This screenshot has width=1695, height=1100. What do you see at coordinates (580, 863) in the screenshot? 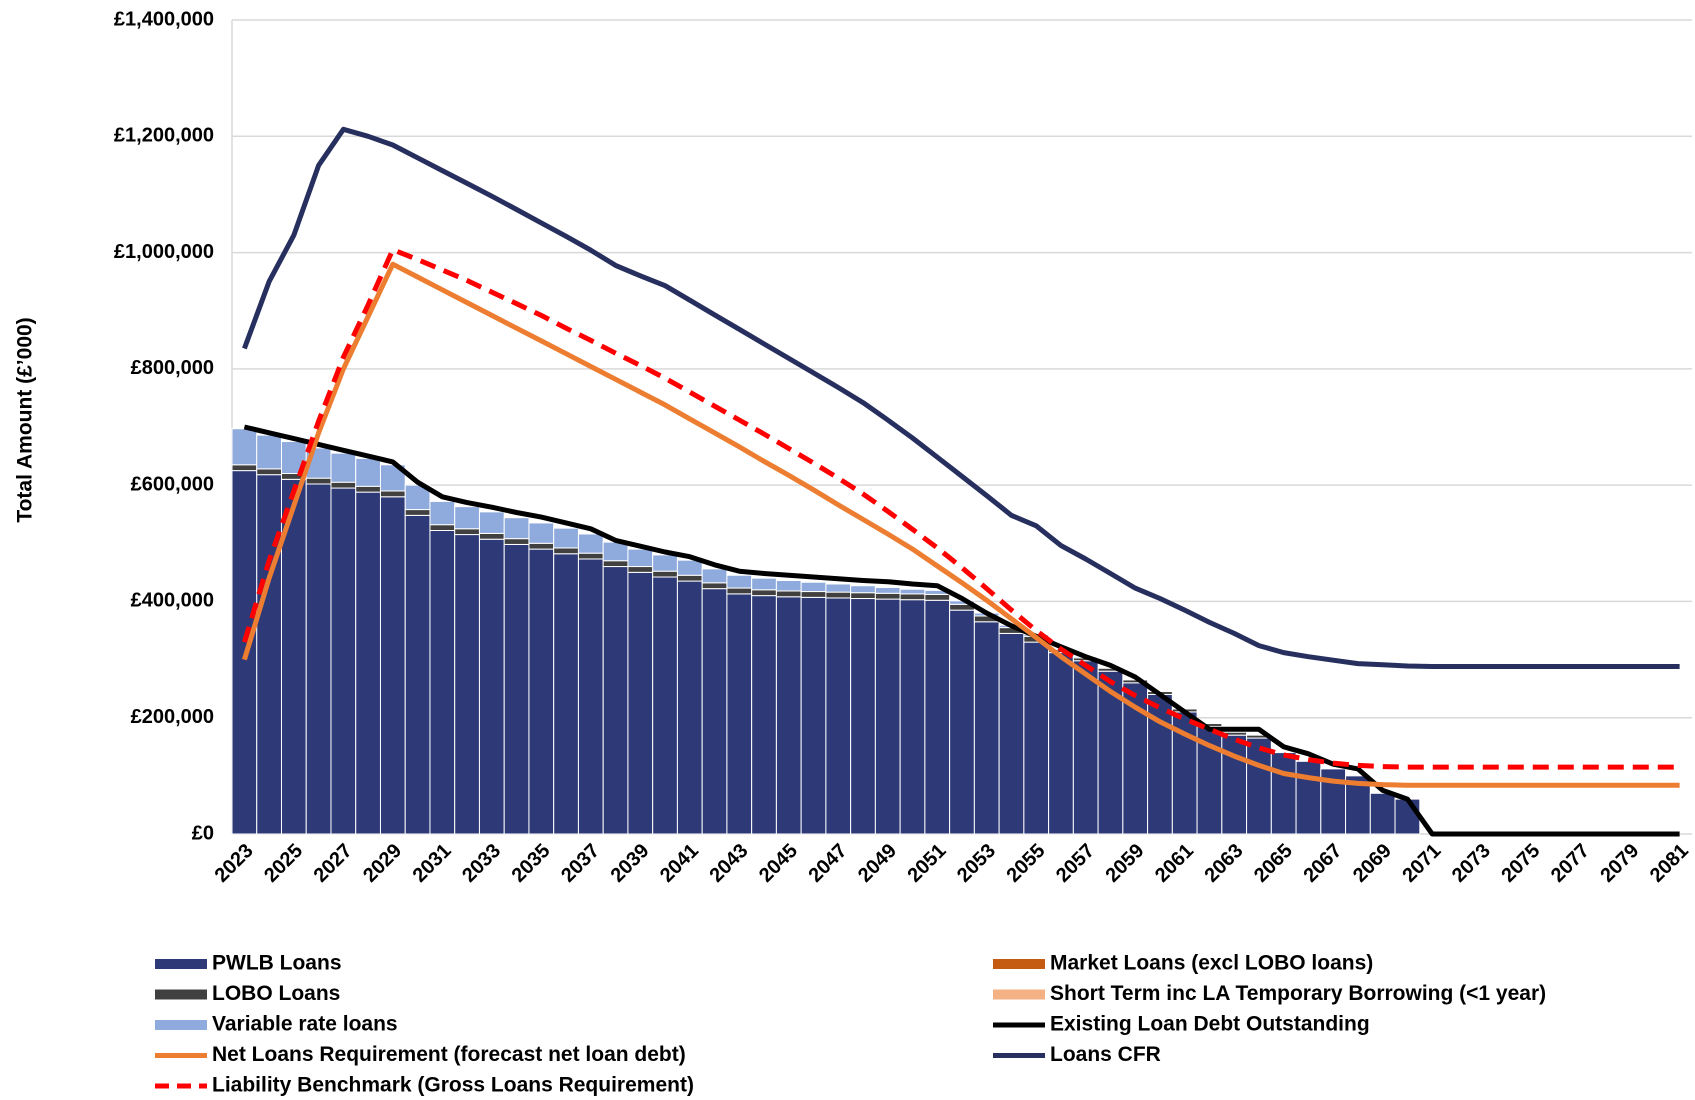
I see `x-tick-label: 2037` at bounding box center [580, 863].